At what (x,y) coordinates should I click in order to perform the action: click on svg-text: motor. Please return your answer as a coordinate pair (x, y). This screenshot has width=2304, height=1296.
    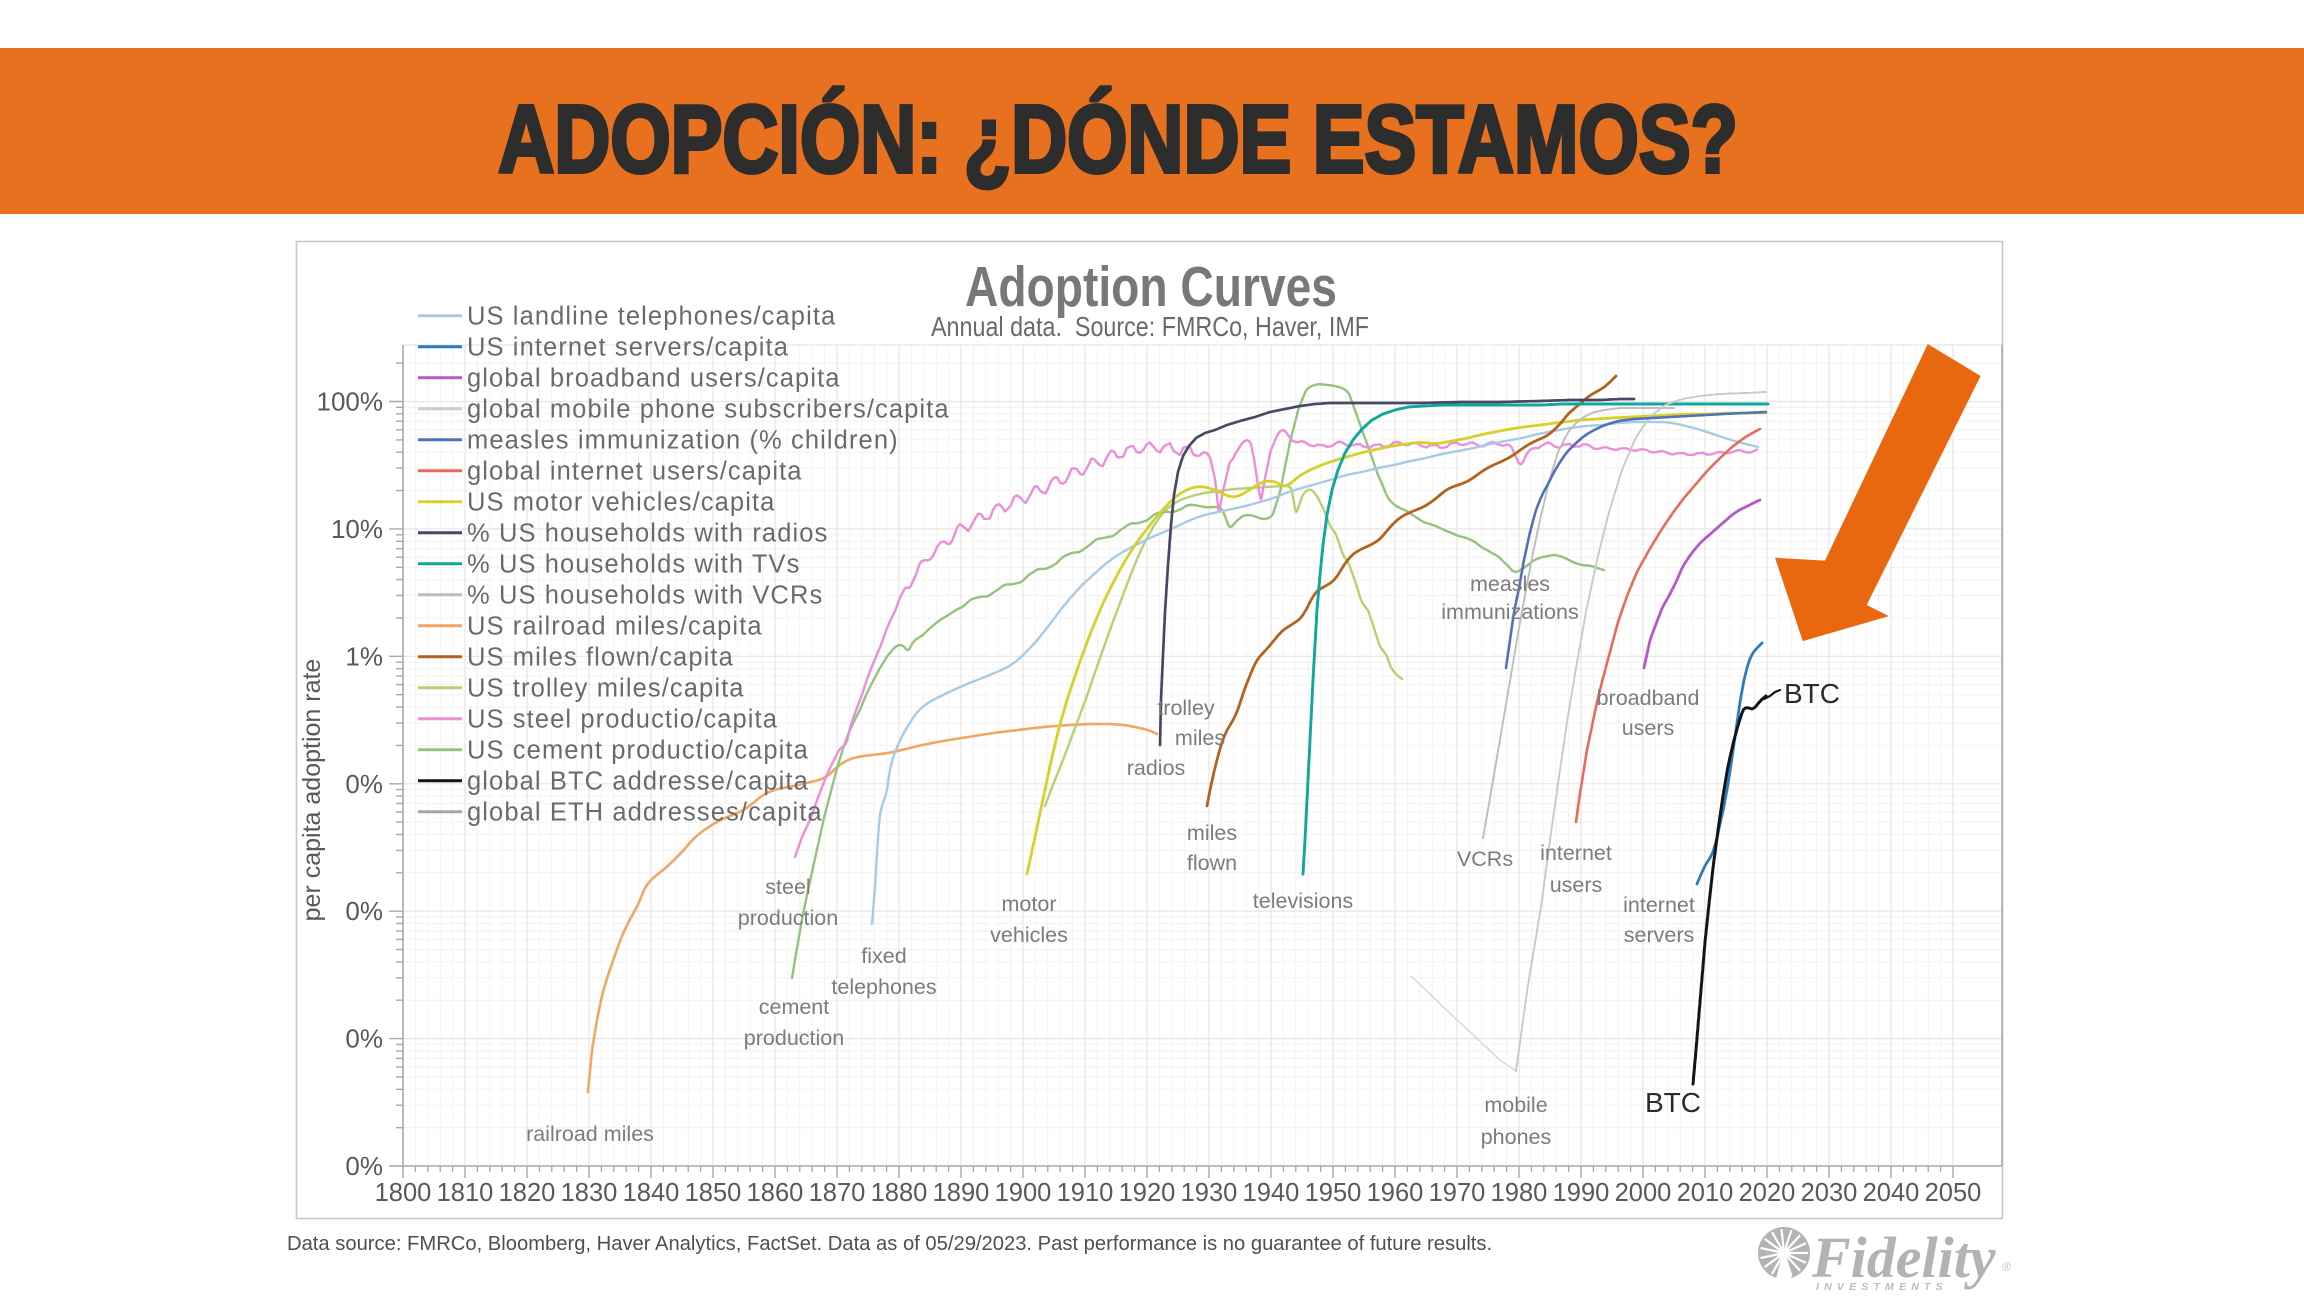
    Looking at the image, I should click on (1029, 904).